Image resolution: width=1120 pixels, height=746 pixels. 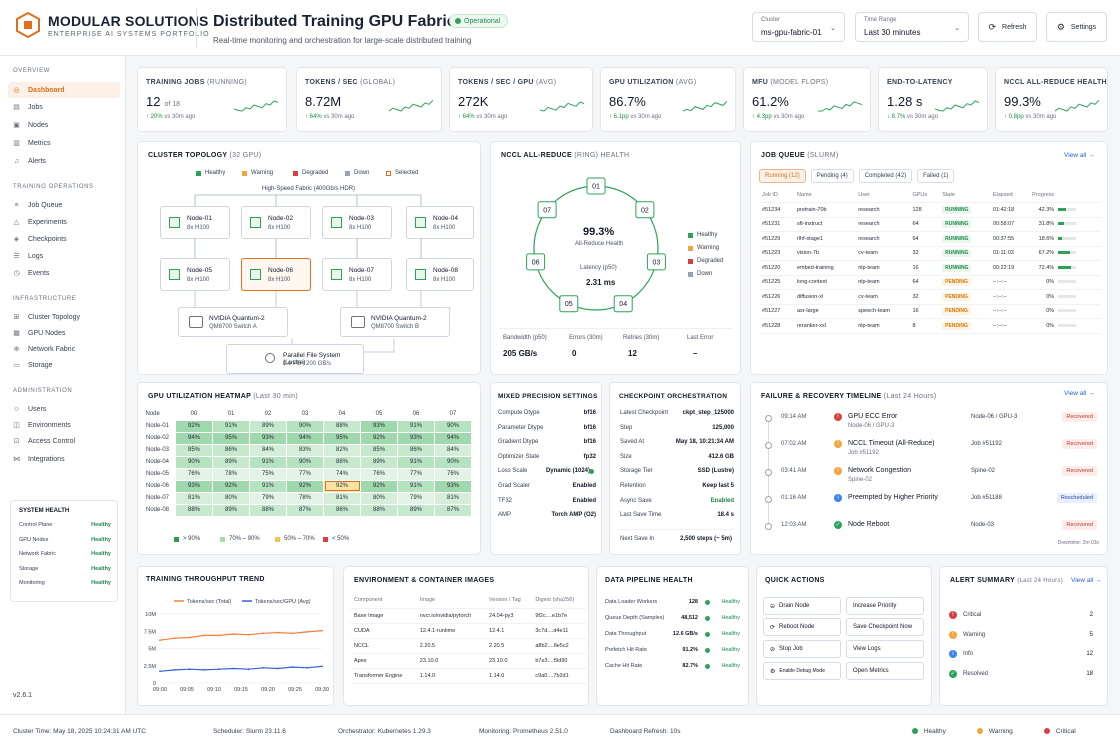 I want to click on sidebar-item-events: ◷ Events, so click(x=64, y=273).